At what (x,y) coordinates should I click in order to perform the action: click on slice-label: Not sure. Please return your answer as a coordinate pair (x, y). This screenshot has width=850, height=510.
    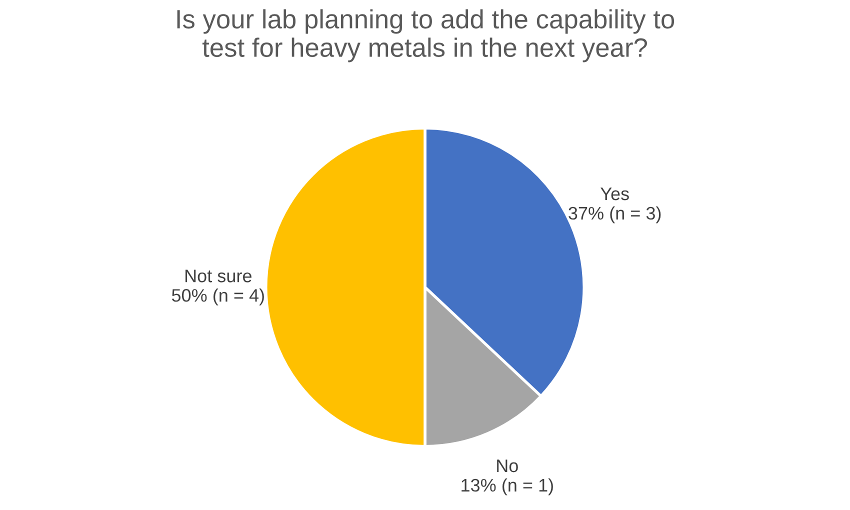
    Looking at the image, I should click on (219, 276).